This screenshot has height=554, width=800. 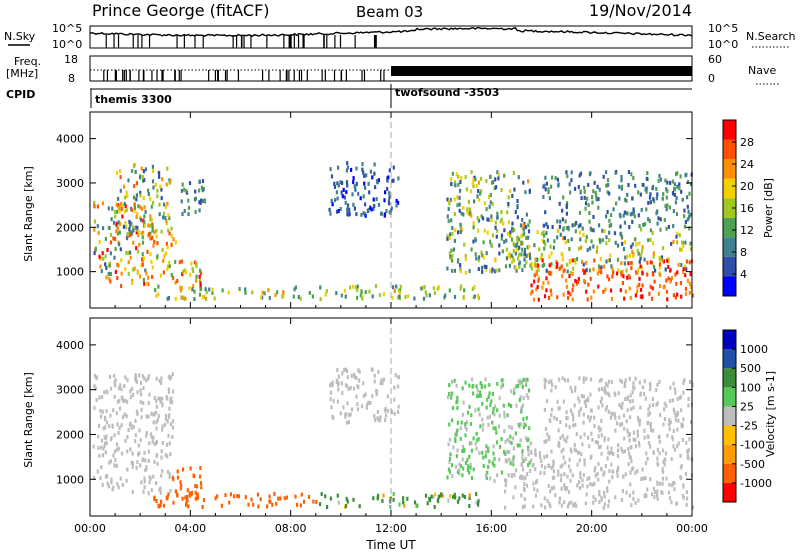 What do you see at coordinates (28, 420) in the screenshot?
I see `velocity-y-title: Slant Range [km]` at bounding box center [28, 420].